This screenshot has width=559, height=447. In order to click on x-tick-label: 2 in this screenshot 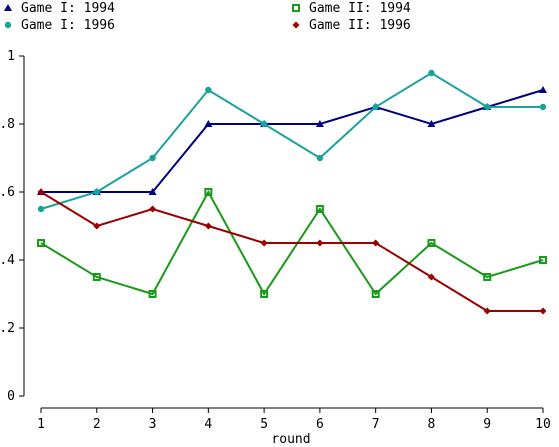, I will do `click(97, 424)`.